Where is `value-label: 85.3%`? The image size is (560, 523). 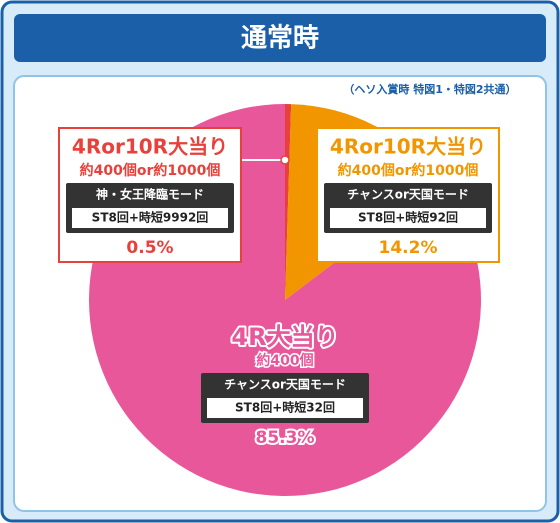
value-label: 85.3% is located at coordinates (285, 438).